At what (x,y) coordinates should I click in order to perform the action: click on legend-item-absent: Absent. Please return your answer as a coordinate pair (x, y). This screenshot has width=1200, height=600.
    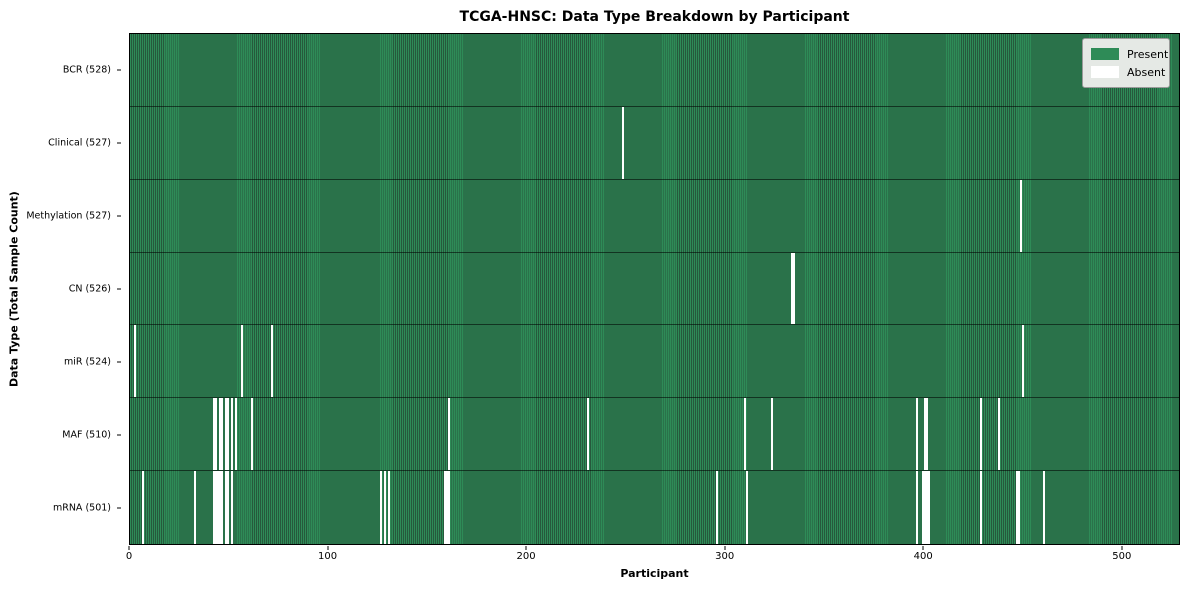
    Looking at the image, I should click on (1128, 72).